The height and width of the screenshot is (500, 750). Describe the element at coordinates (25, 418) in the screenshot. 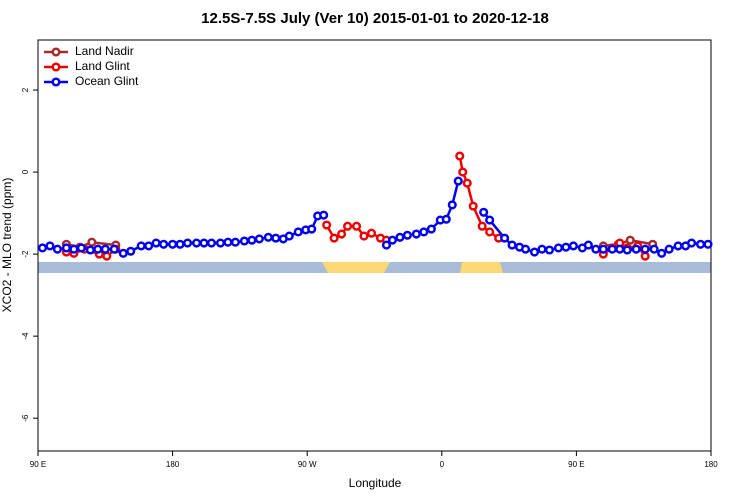

I see `y-tick-label: -6` at that location.